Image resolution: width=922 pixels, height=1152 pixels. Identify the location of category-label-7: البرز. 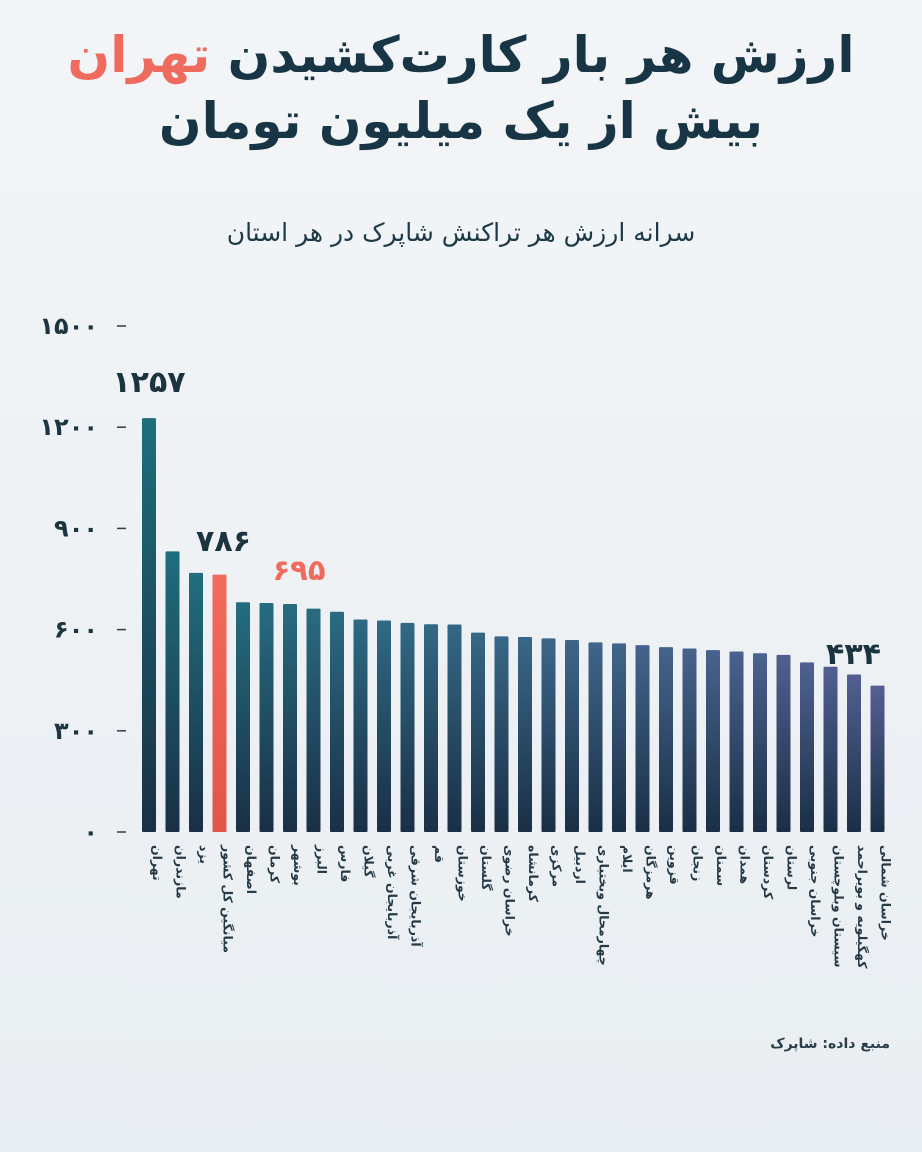
(322, 859).